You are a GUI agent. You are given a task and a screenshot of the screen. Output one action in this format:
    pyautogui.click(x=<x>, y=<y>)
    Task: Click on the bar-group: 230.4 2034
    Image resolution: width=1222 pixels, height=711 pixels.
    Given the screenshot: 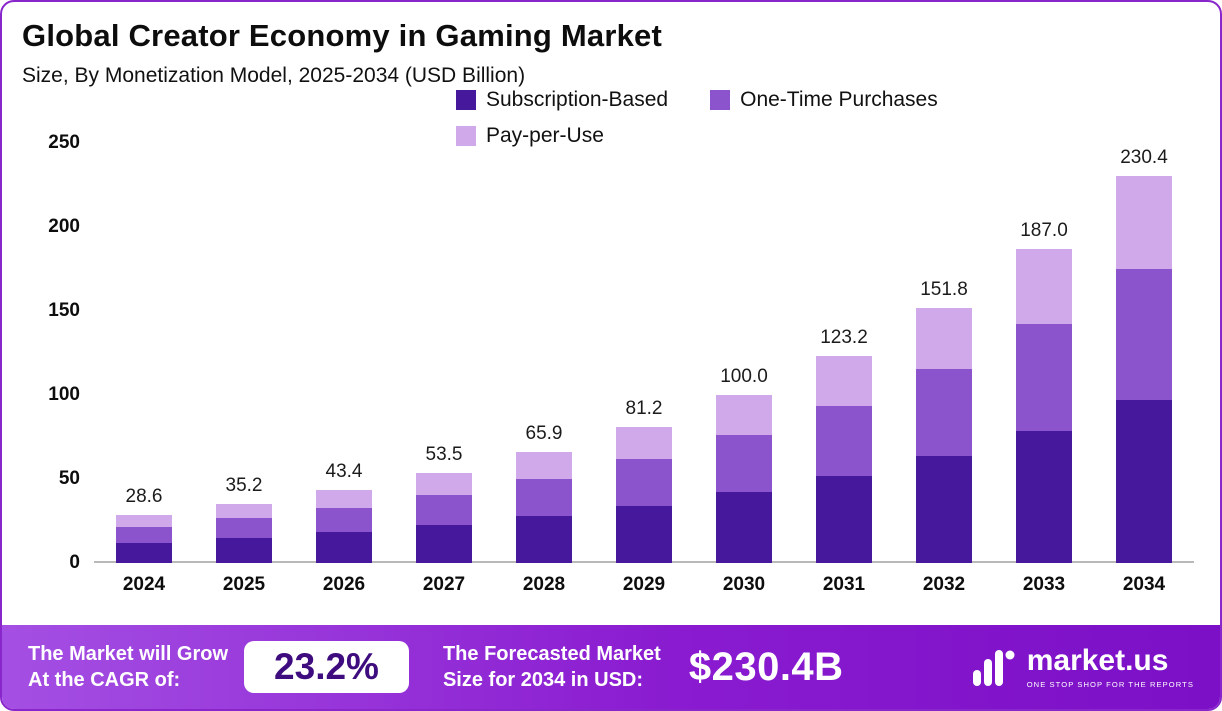 What is the action you would take?
    pyautogui.click(x=1144, y=377)
    